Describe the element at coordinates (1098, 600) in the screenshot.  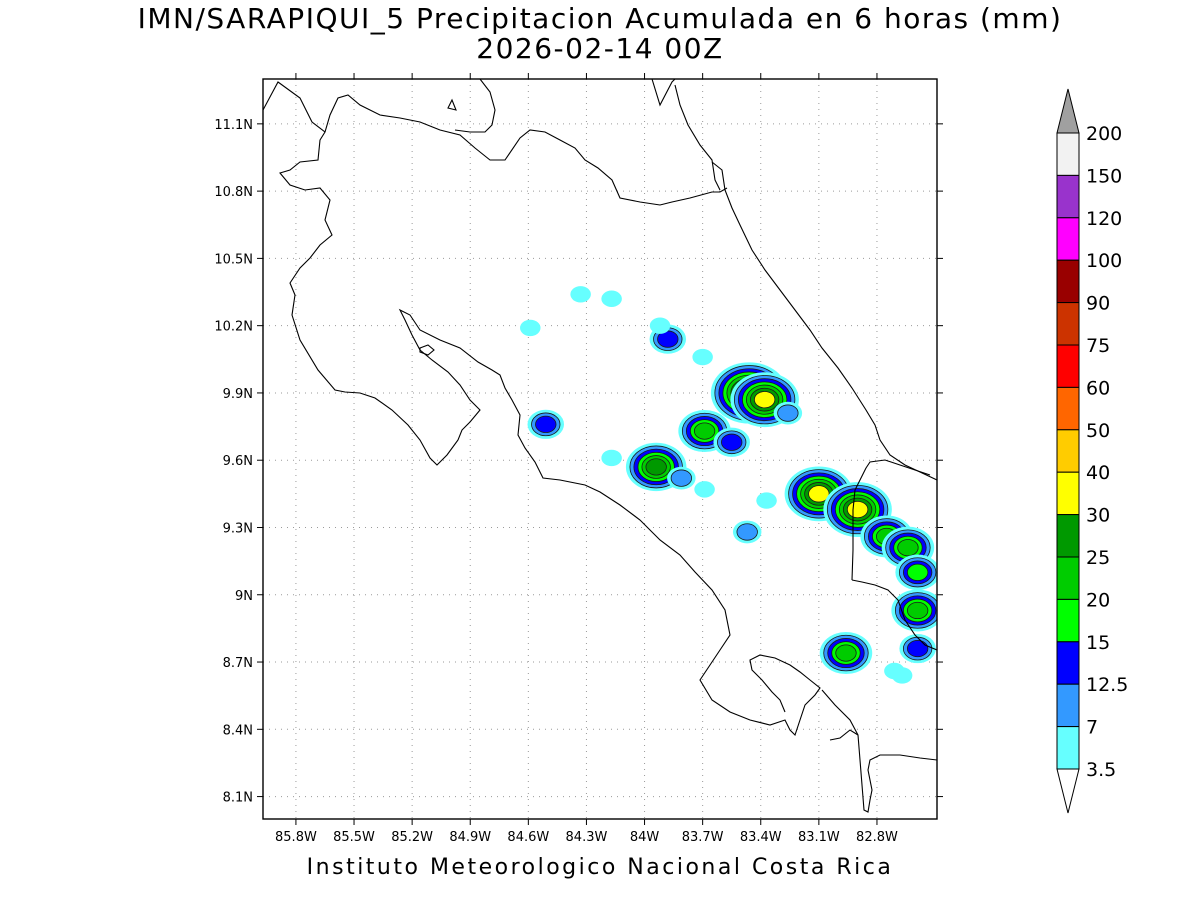
I see `colorbar-level-label: 20` at that location.